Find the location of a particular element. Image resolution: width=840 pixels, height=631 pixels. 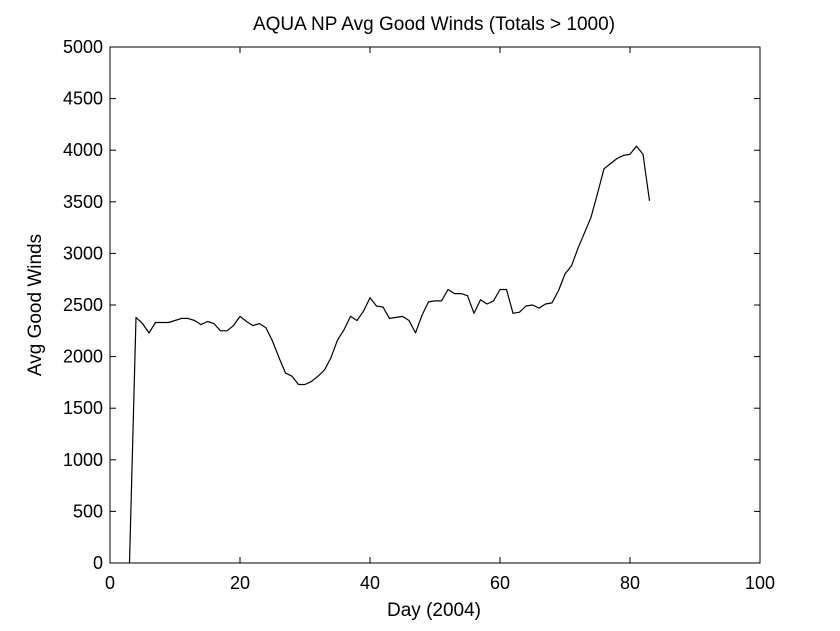

y-tick-label: 2000 is located at coordinates (83, 357).